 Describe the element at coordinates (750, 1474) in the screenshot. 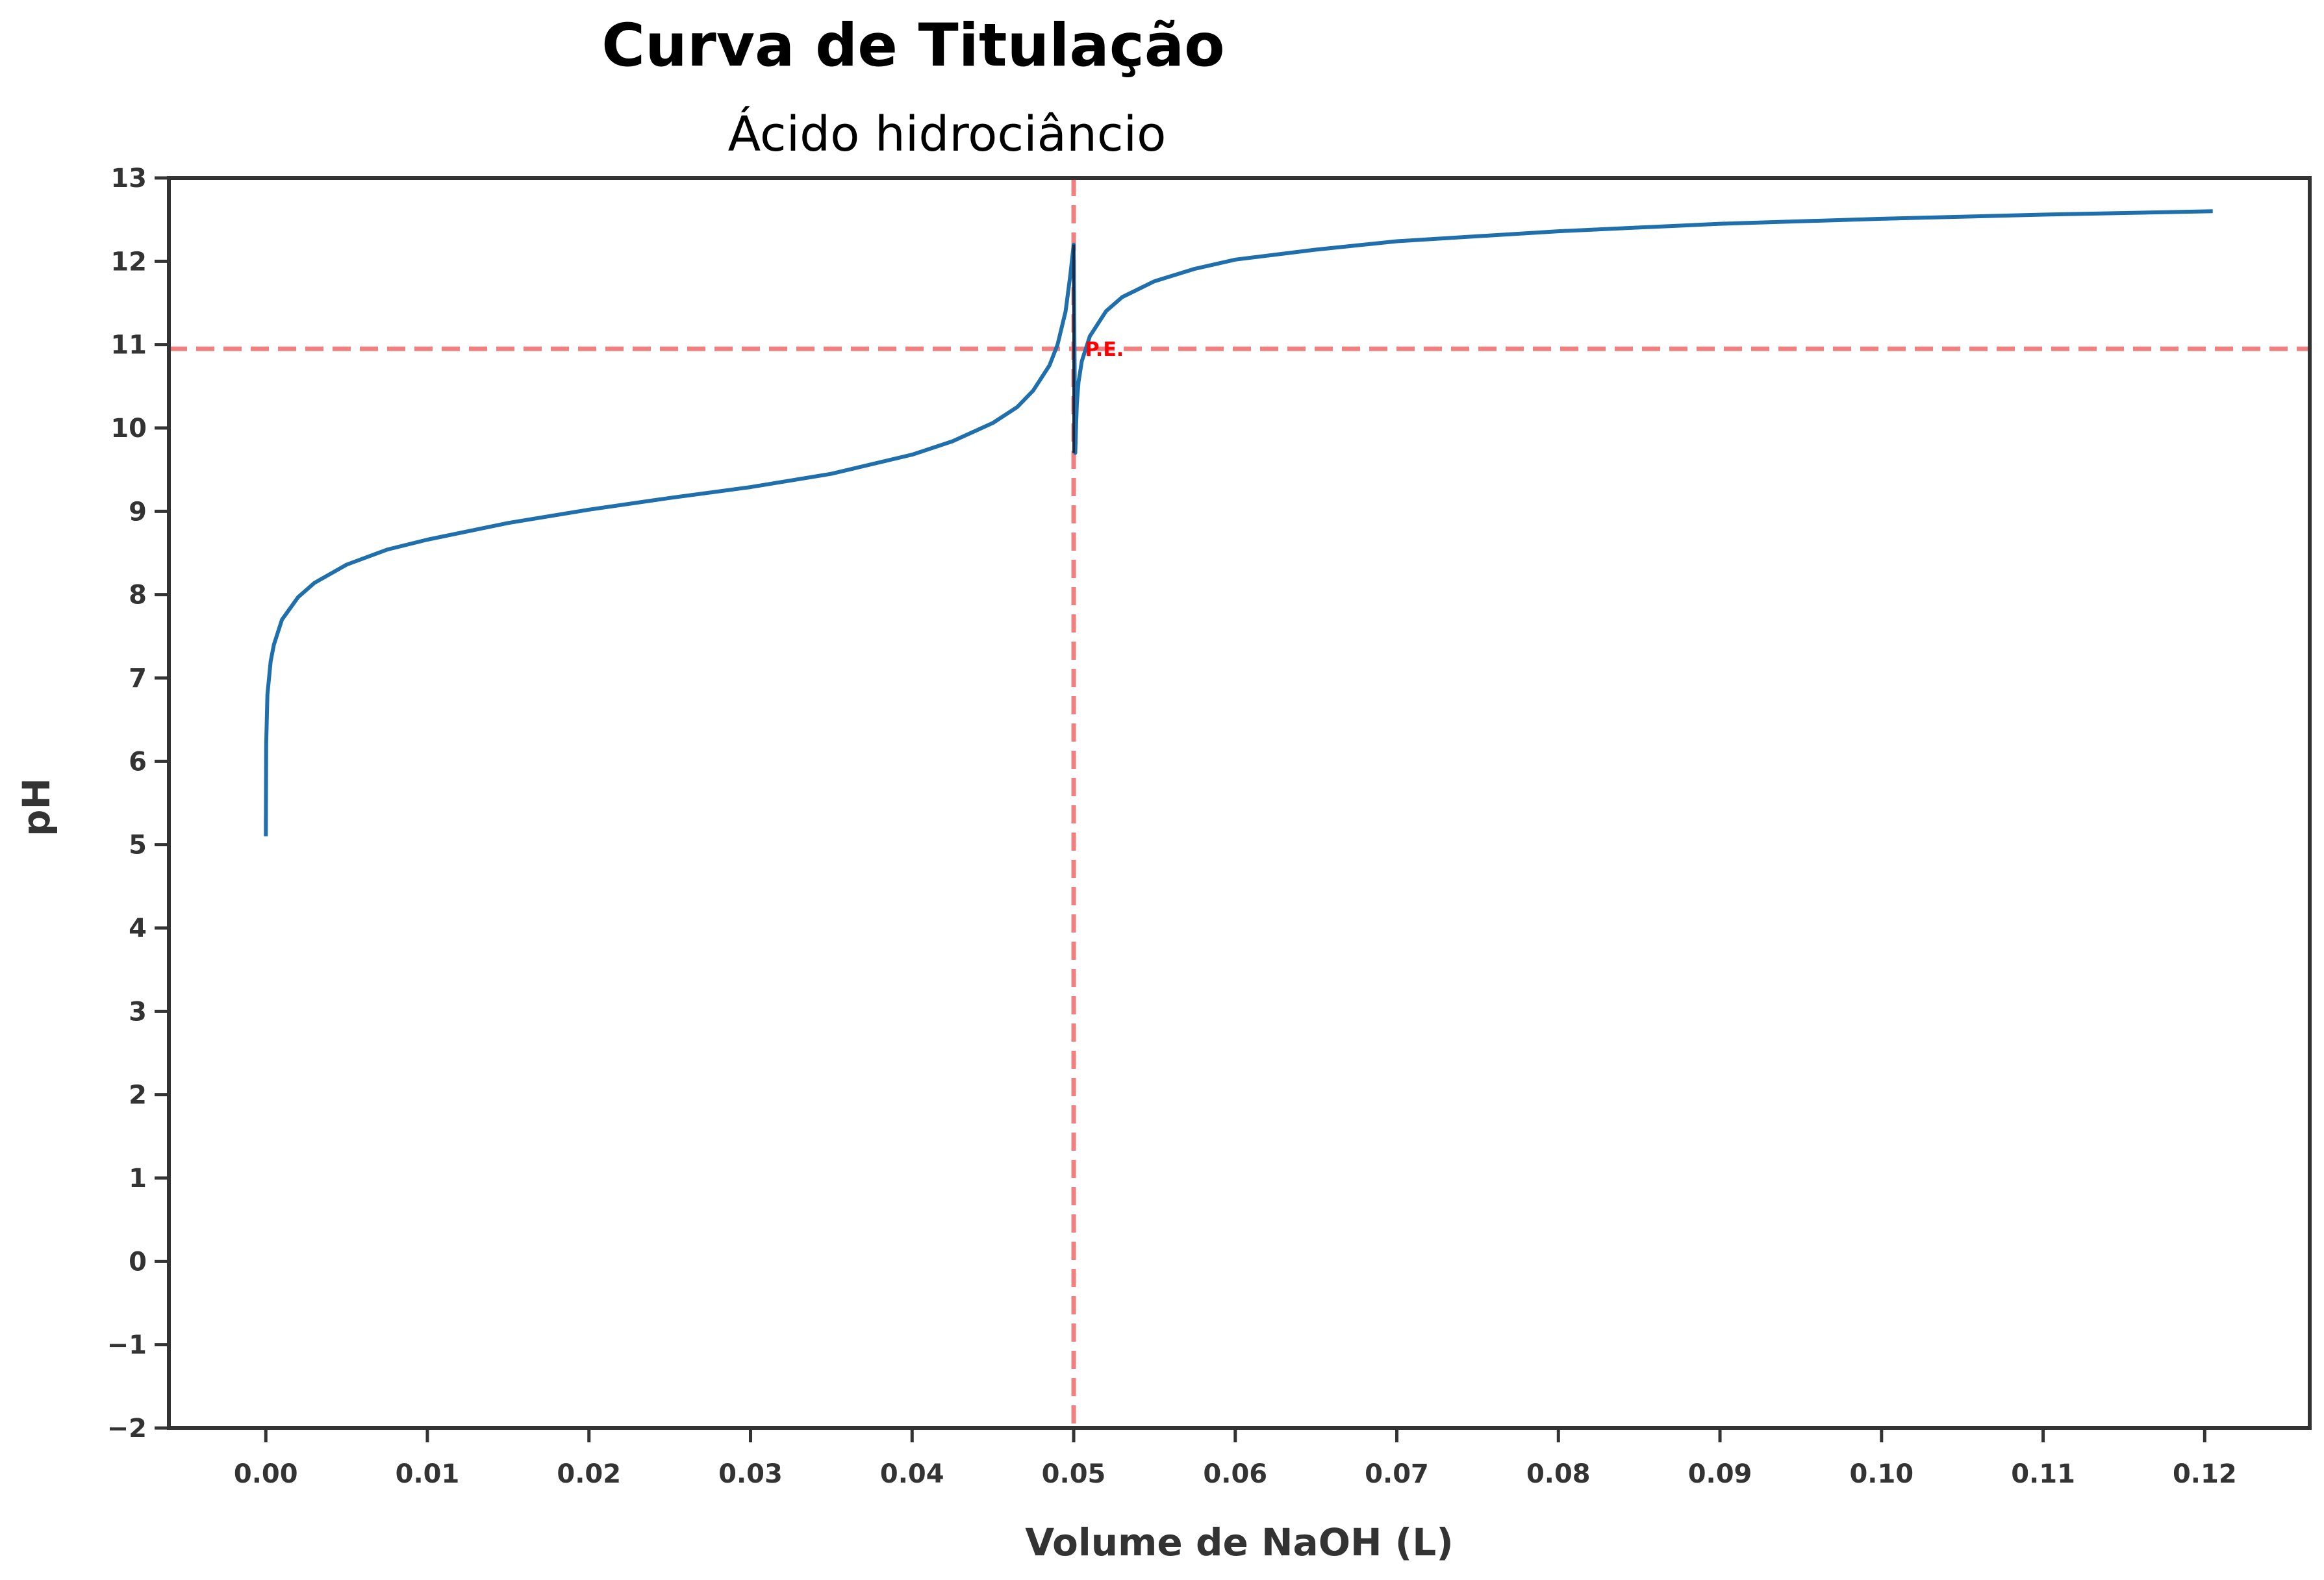

I see `x-tick-label: 0.03` at that location.